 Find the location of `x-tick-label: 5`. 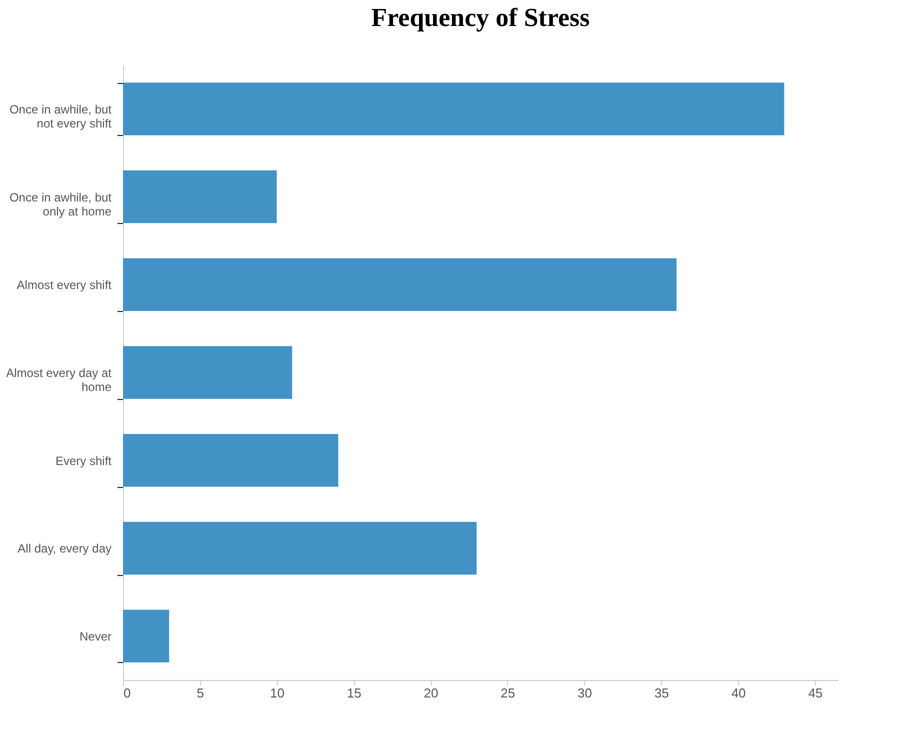

x-tick-label: 5 is located at coordinates (200, 693).